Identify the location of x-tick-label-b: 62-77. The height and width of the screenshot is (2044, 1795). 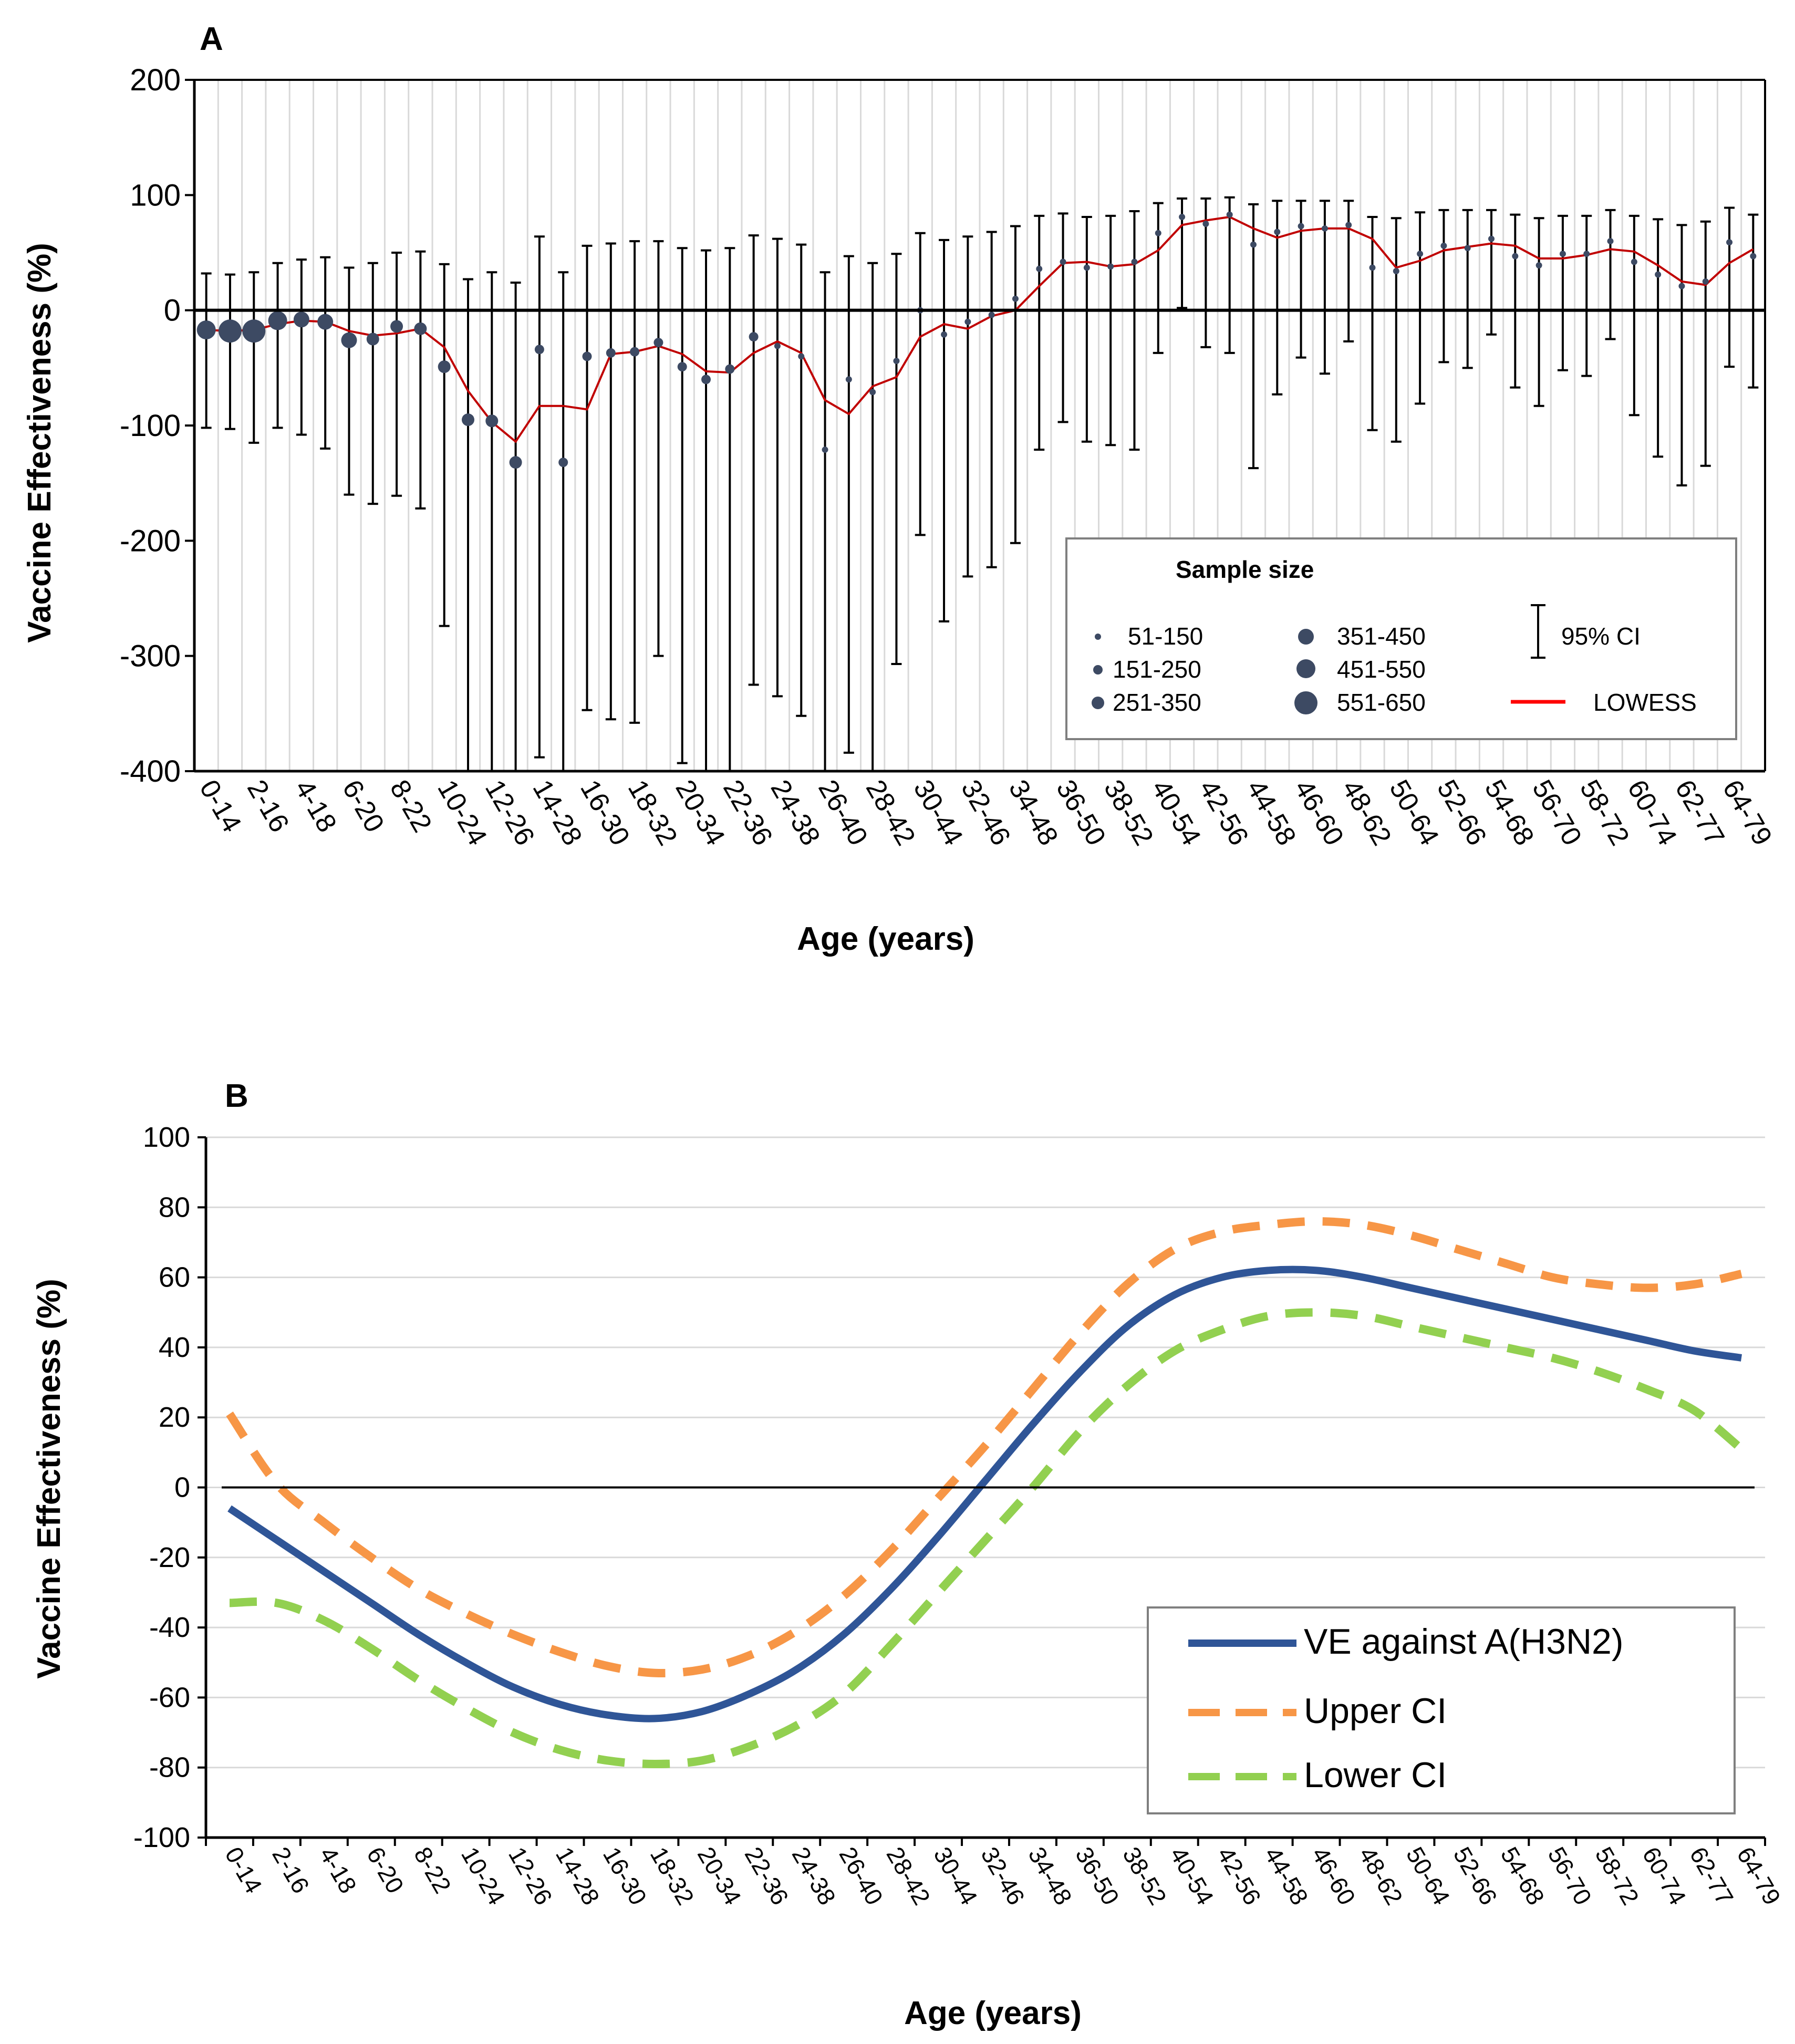
(1711, 1876).